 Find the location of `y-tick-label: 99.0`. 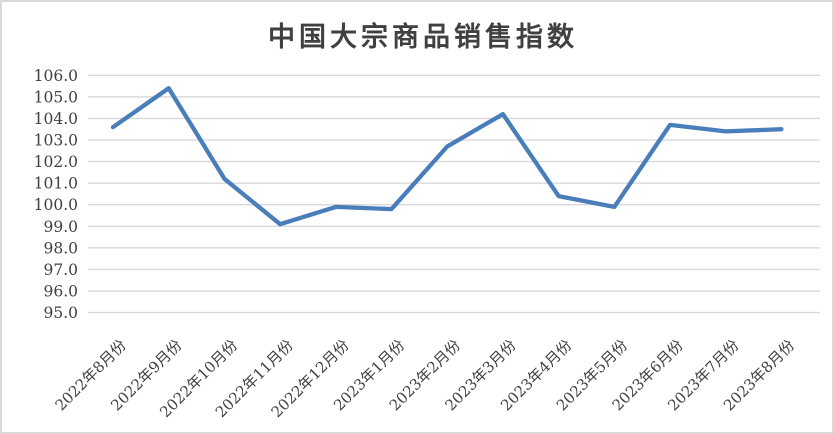

y-tick-label: 99.0 is located at coordinates (60, 227).